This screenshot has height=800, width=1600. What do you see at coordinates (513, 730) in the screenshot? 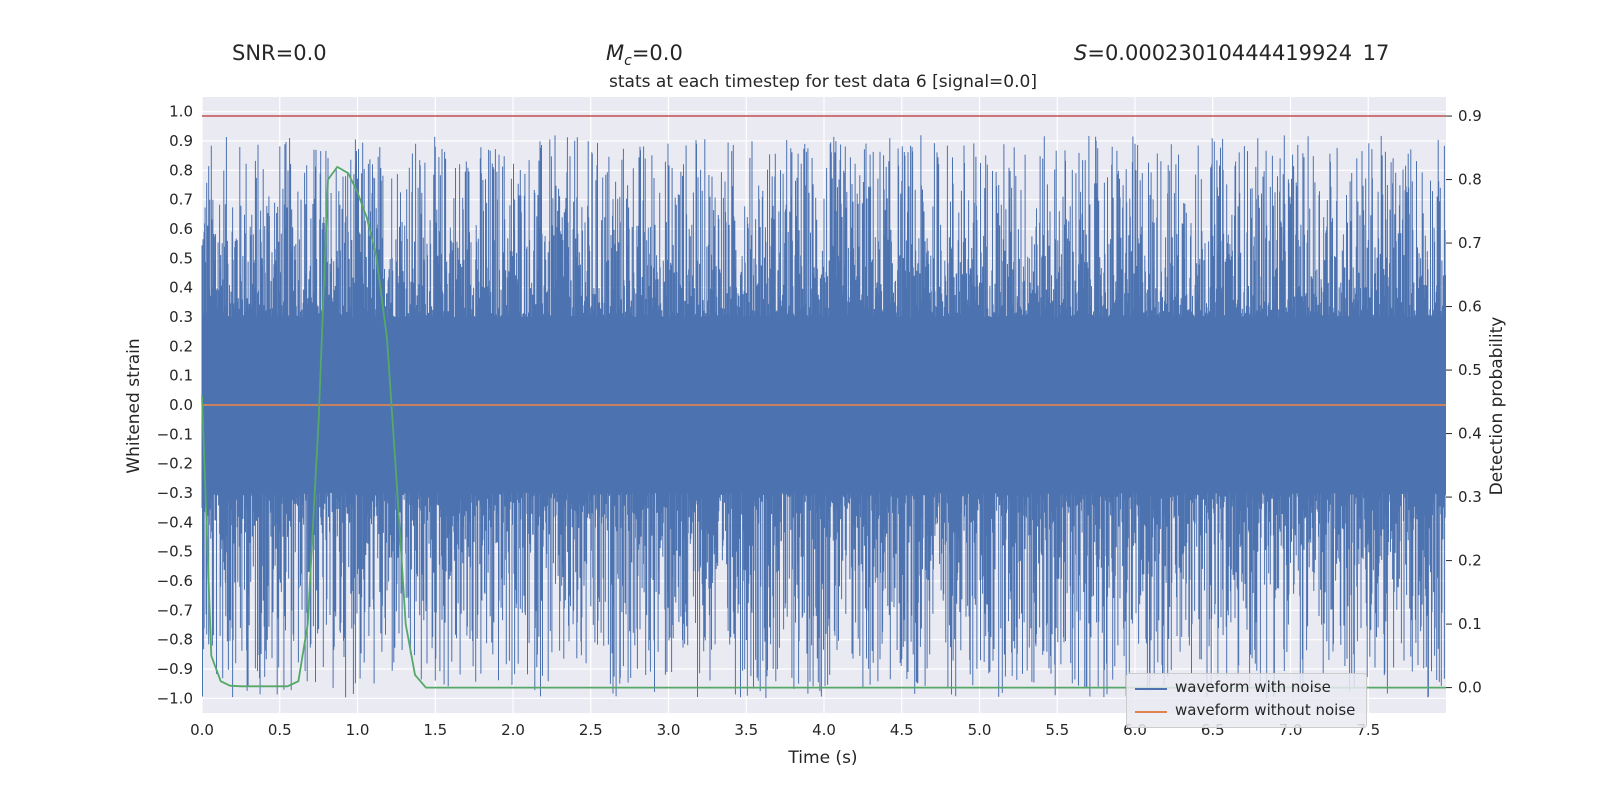
I see `x-tick-label: 2.0` at bounding box center [513, 730].